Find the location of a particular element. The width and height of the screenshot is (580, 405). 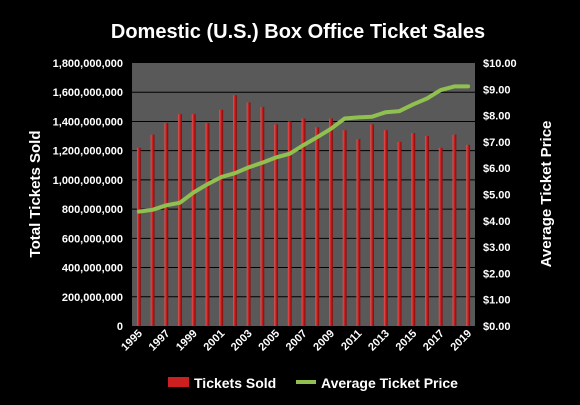

bar-tickets-sold-2014 is located at coordinates (399, 233).